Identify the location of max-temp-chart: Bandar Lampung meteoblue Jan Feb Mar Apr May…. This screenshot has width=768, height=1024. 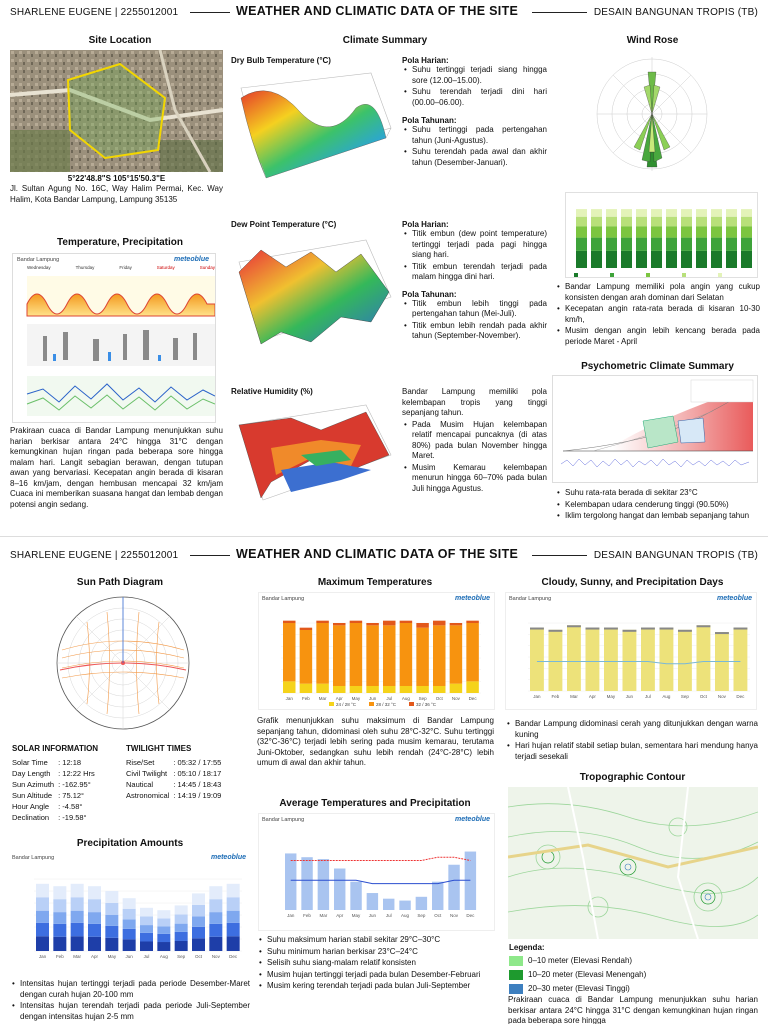
(376, 651).